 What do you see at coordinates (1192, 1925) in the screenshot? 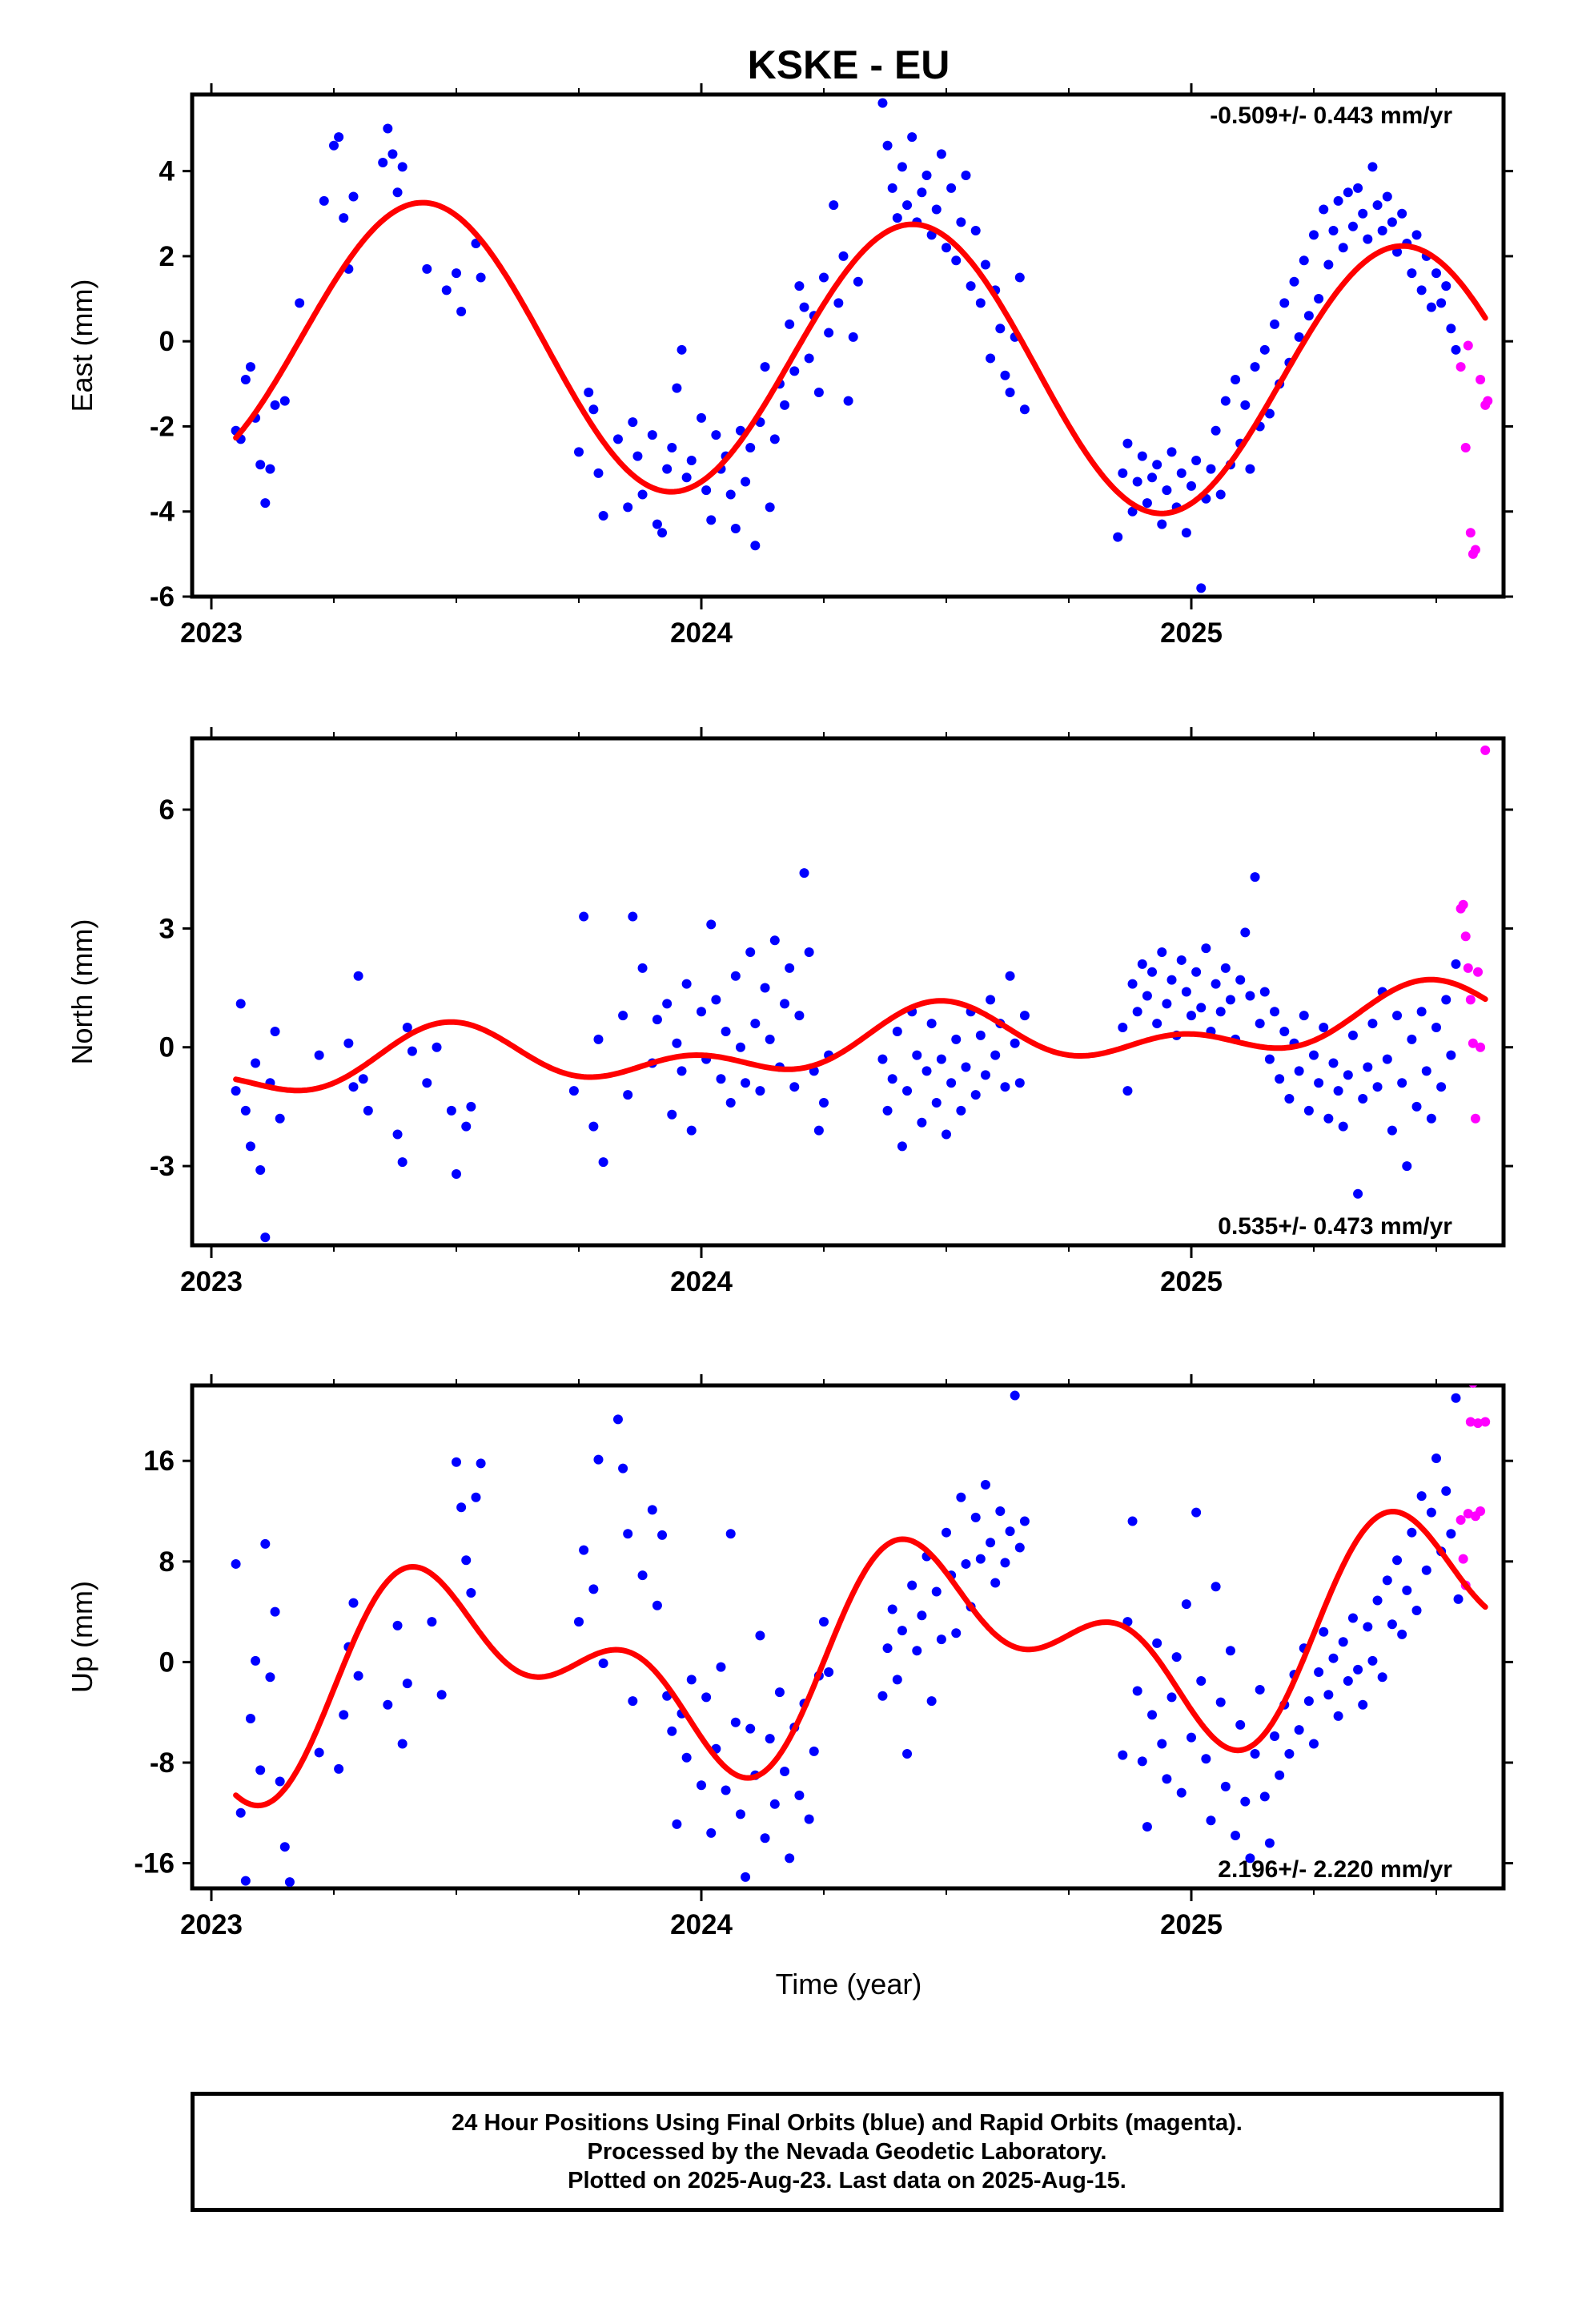
I see `x-tick-label: 2025` at bounding box center [1192, 1925].